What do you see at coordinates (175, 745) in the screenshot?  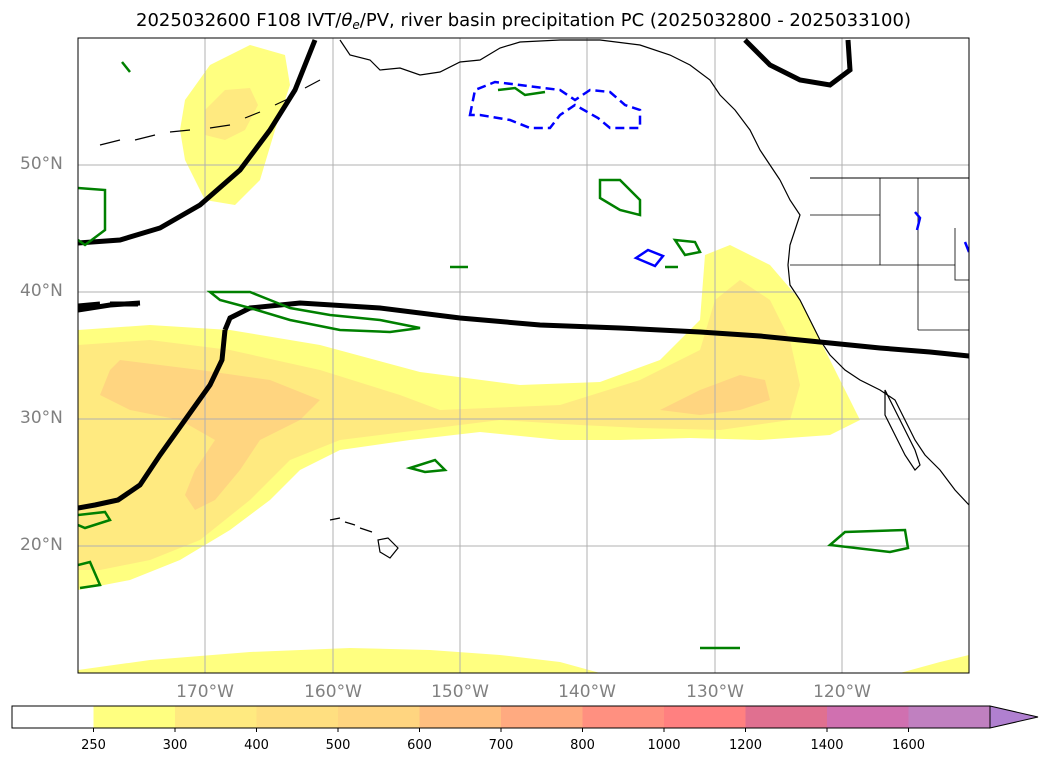 I see `colorbar-tick-label: 300` at bounding box center [175, 745].